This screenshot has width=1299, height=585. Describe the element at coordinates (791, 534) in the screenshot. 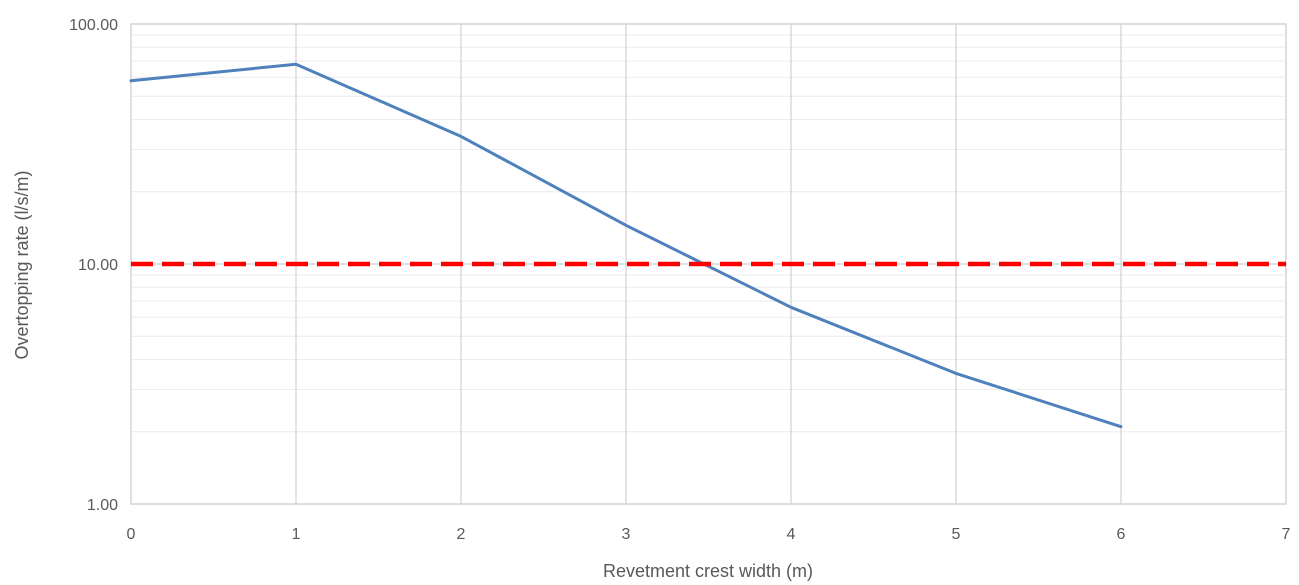

I see `x-tick-label: 4` at that location.